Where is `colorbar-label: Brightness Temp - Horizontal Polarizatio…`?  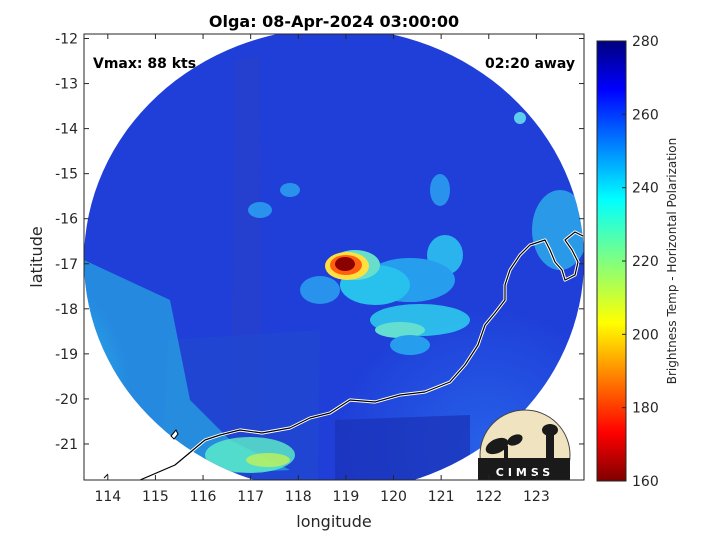 colorbar-label: Brightness Temp - Horizontal Polarizatio… is located at coordinates (672, 261).